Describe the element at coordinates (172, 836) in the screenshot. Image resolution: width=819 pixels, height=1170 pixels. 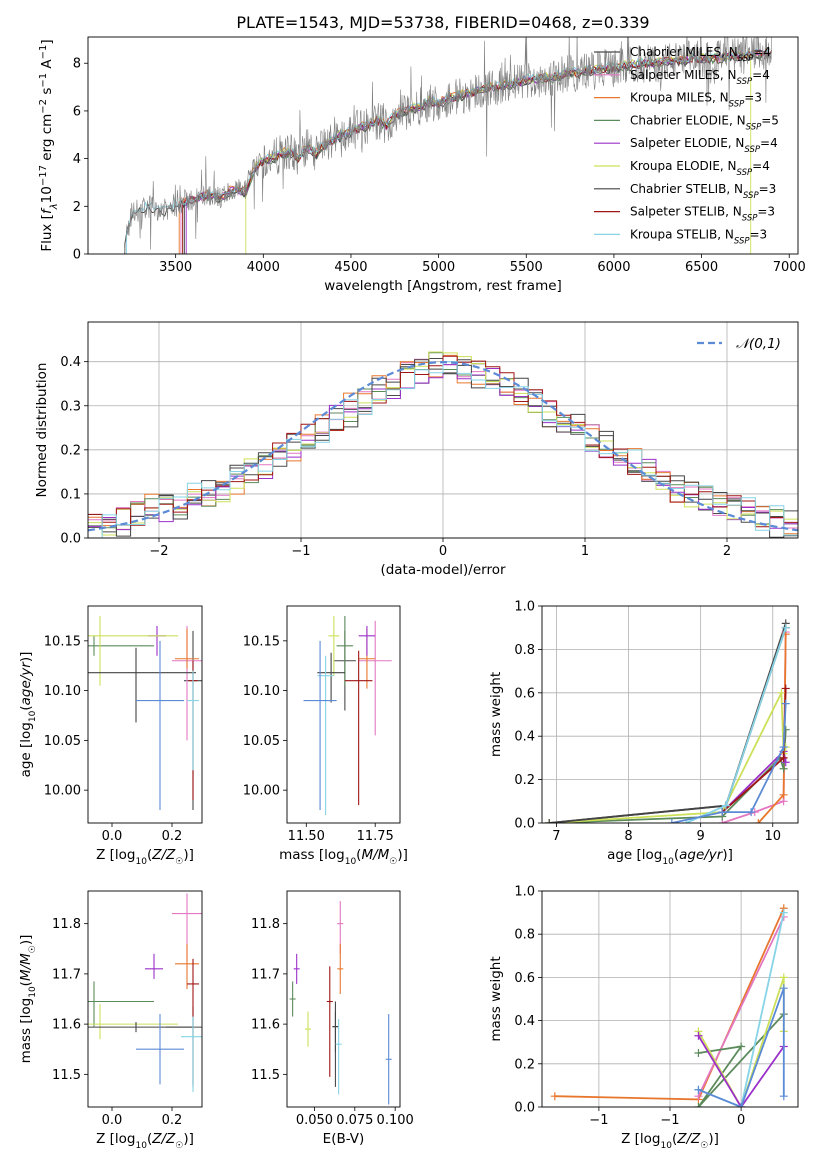
I see `x-tick-label: 0.2` at that location.